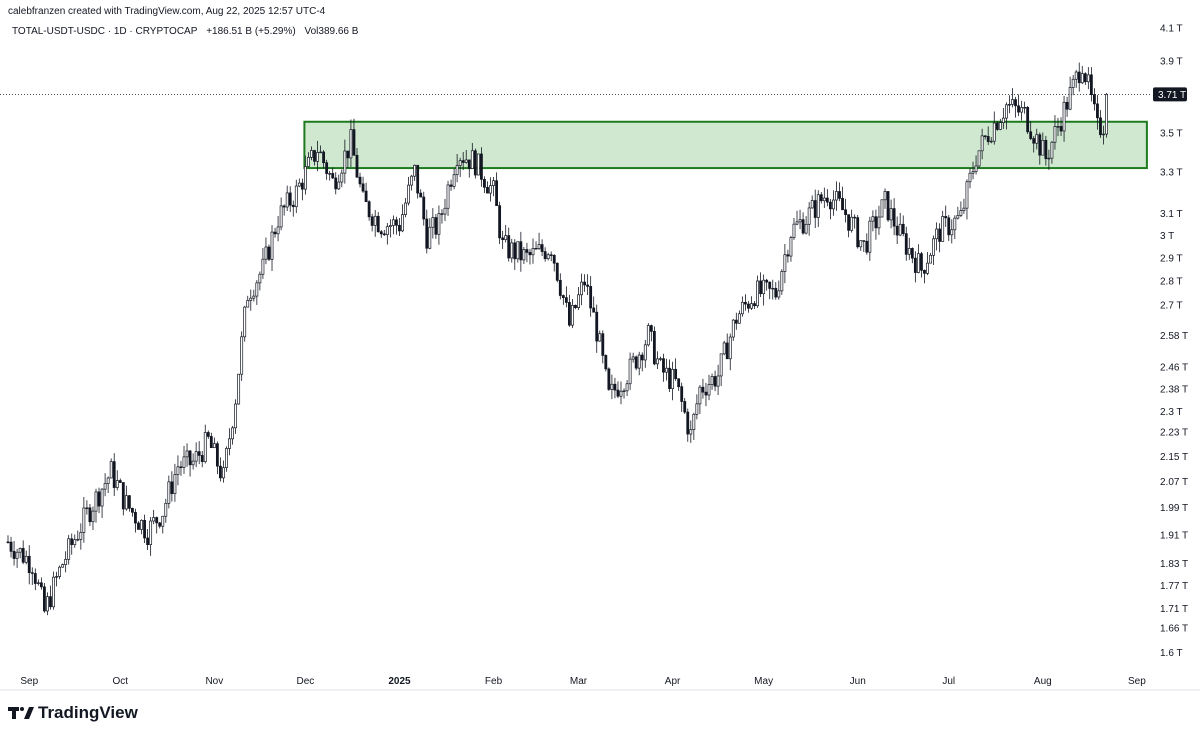 The image size is (1200, 734). I want to click on symbol-label: TOTAL-USDT-USDC · 1D · CRYPTOCAP, so click(105, 31).